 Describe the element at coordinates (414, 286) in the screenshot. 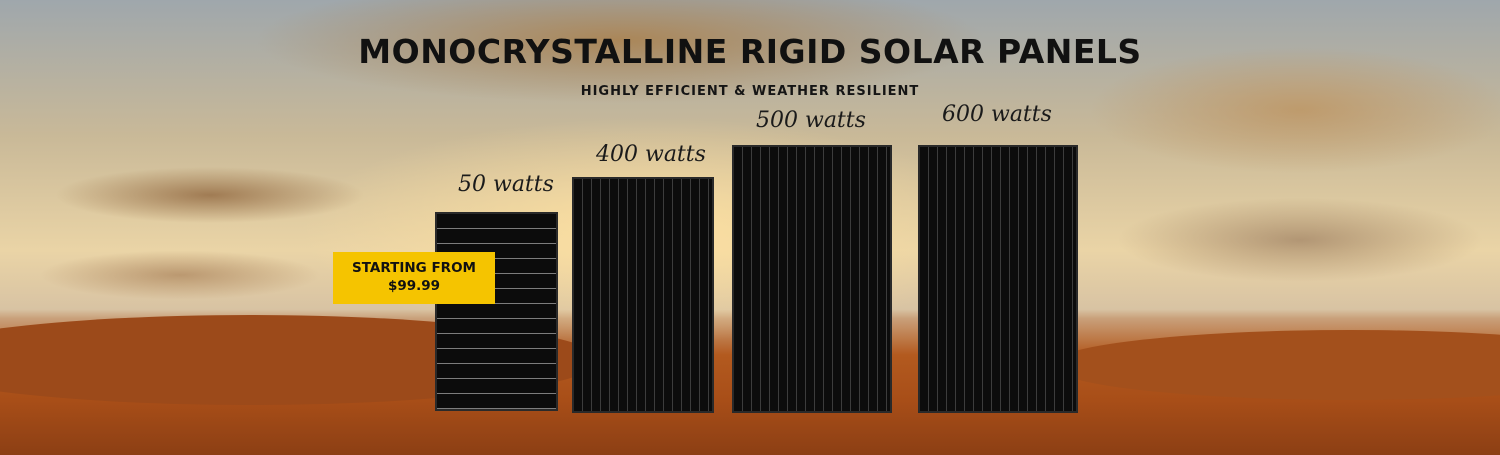

I see `badge-price: $99.99` at that location.